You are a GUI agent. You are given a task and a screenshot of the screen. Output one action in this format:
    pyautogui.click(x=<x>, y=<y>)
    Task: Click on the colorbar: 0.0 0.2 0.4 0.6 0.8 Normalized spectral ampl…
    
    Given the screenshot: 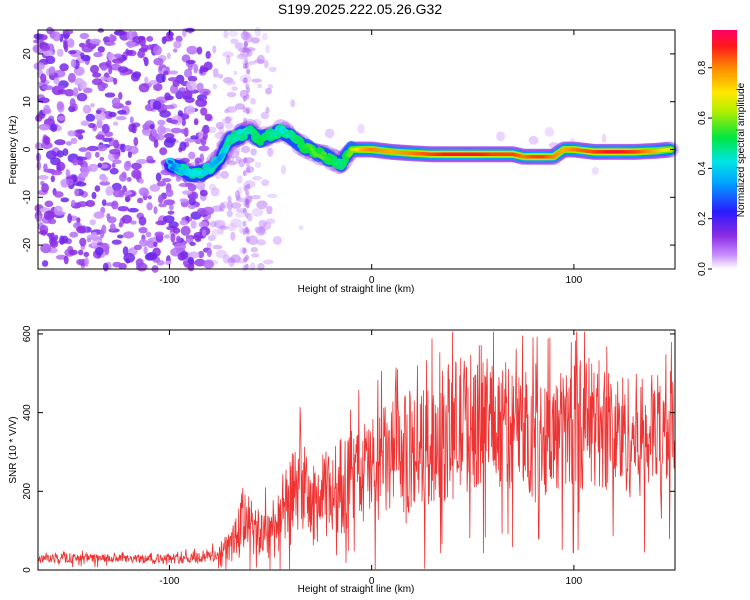 What is the action you would take?
    pyautogui.click(x=722, y=153)
    